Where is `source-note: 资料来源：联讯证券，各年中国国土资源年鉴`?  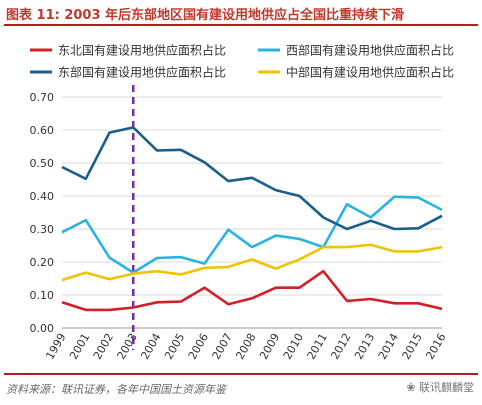 source-note: 资料来源：联讯证券，各年中国国土资源年鉴 is located at coordinates (116, 389).